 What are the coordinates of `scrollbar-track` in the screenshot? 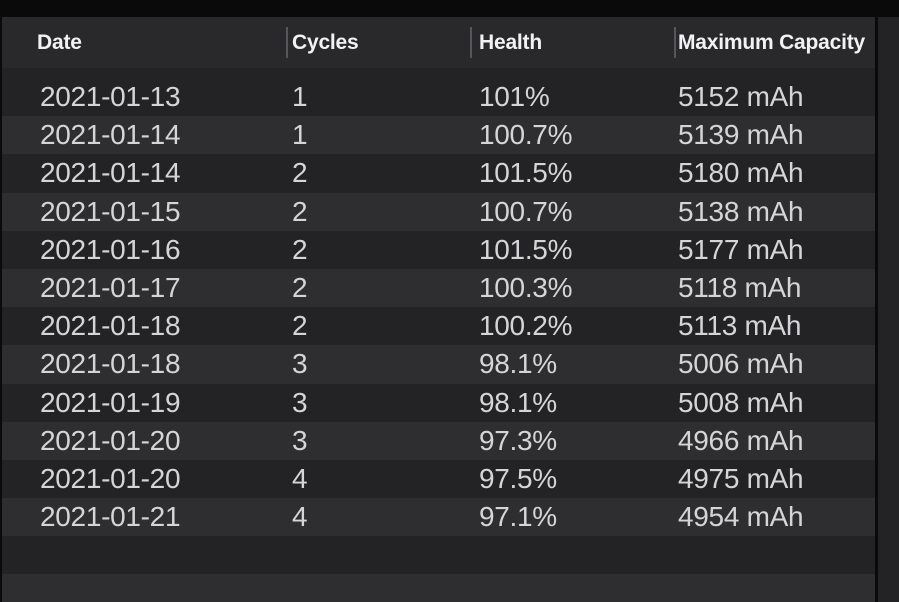 It's located at (888, 309).